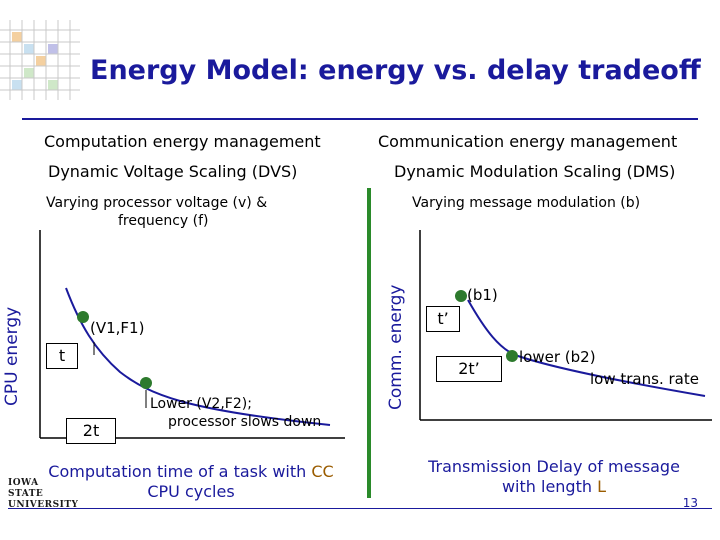 The height and width of the screenshot is (540, 720). Describe the element at coordinates (191, 491) in the screenshot. I see `left-caption-line2: CPU cycles` at that location.